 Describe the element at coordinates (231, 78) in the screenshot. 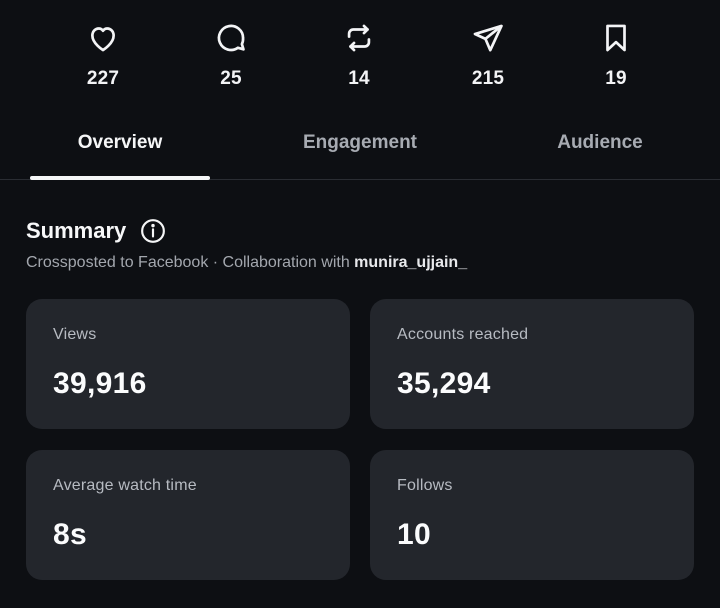

I see `comments-count: 25` at that location.